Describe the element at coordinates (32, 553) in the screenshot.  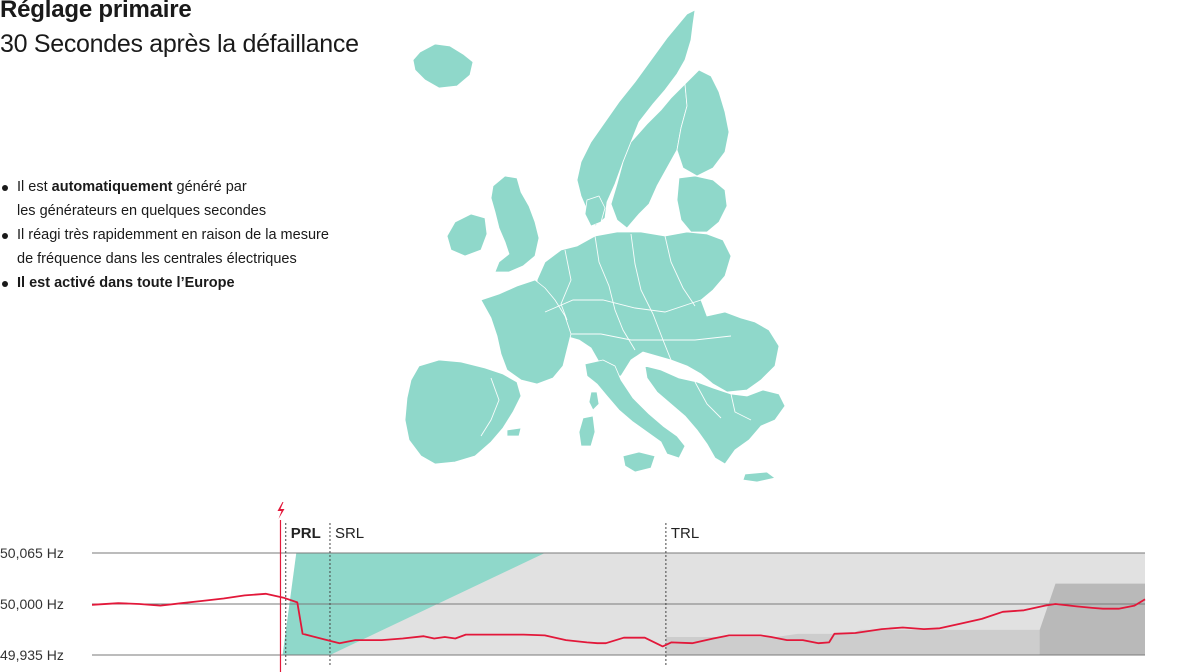
I see `y-tick-label: 50,065 Hz` at that location.